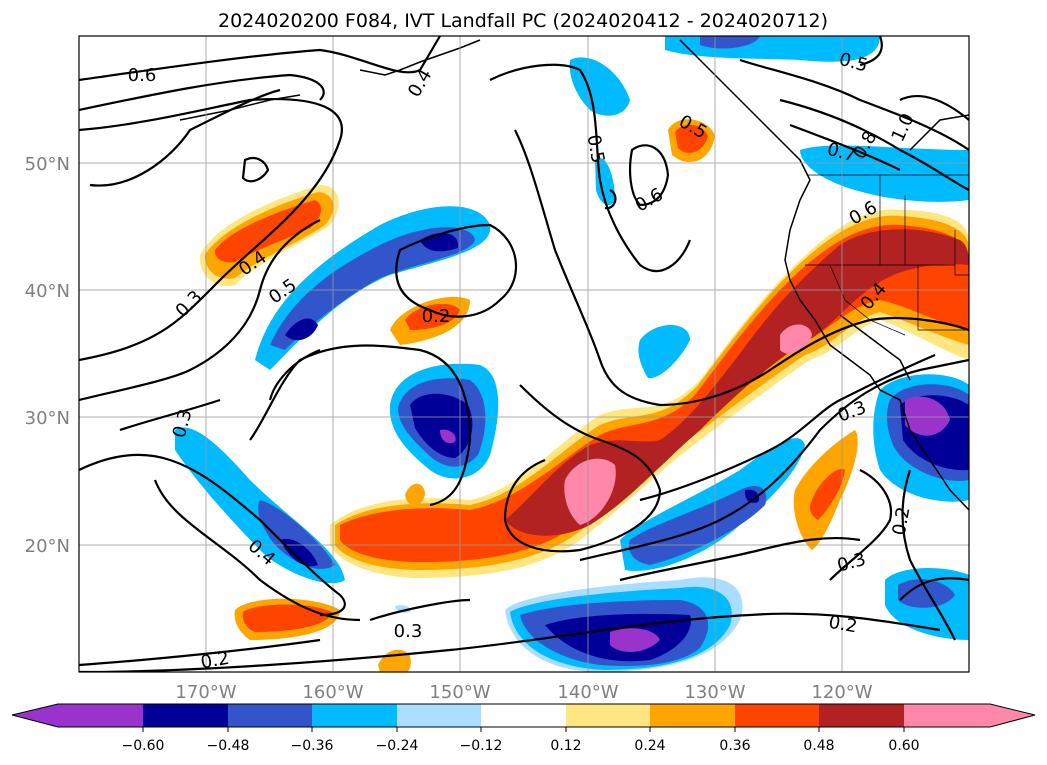 Image resolution: width=1047 pixels, height=765 pixels. What do you see at coordinates (887, 255) in the screenshot?
I see `political-boundaries` at bounding box center [887, 255].